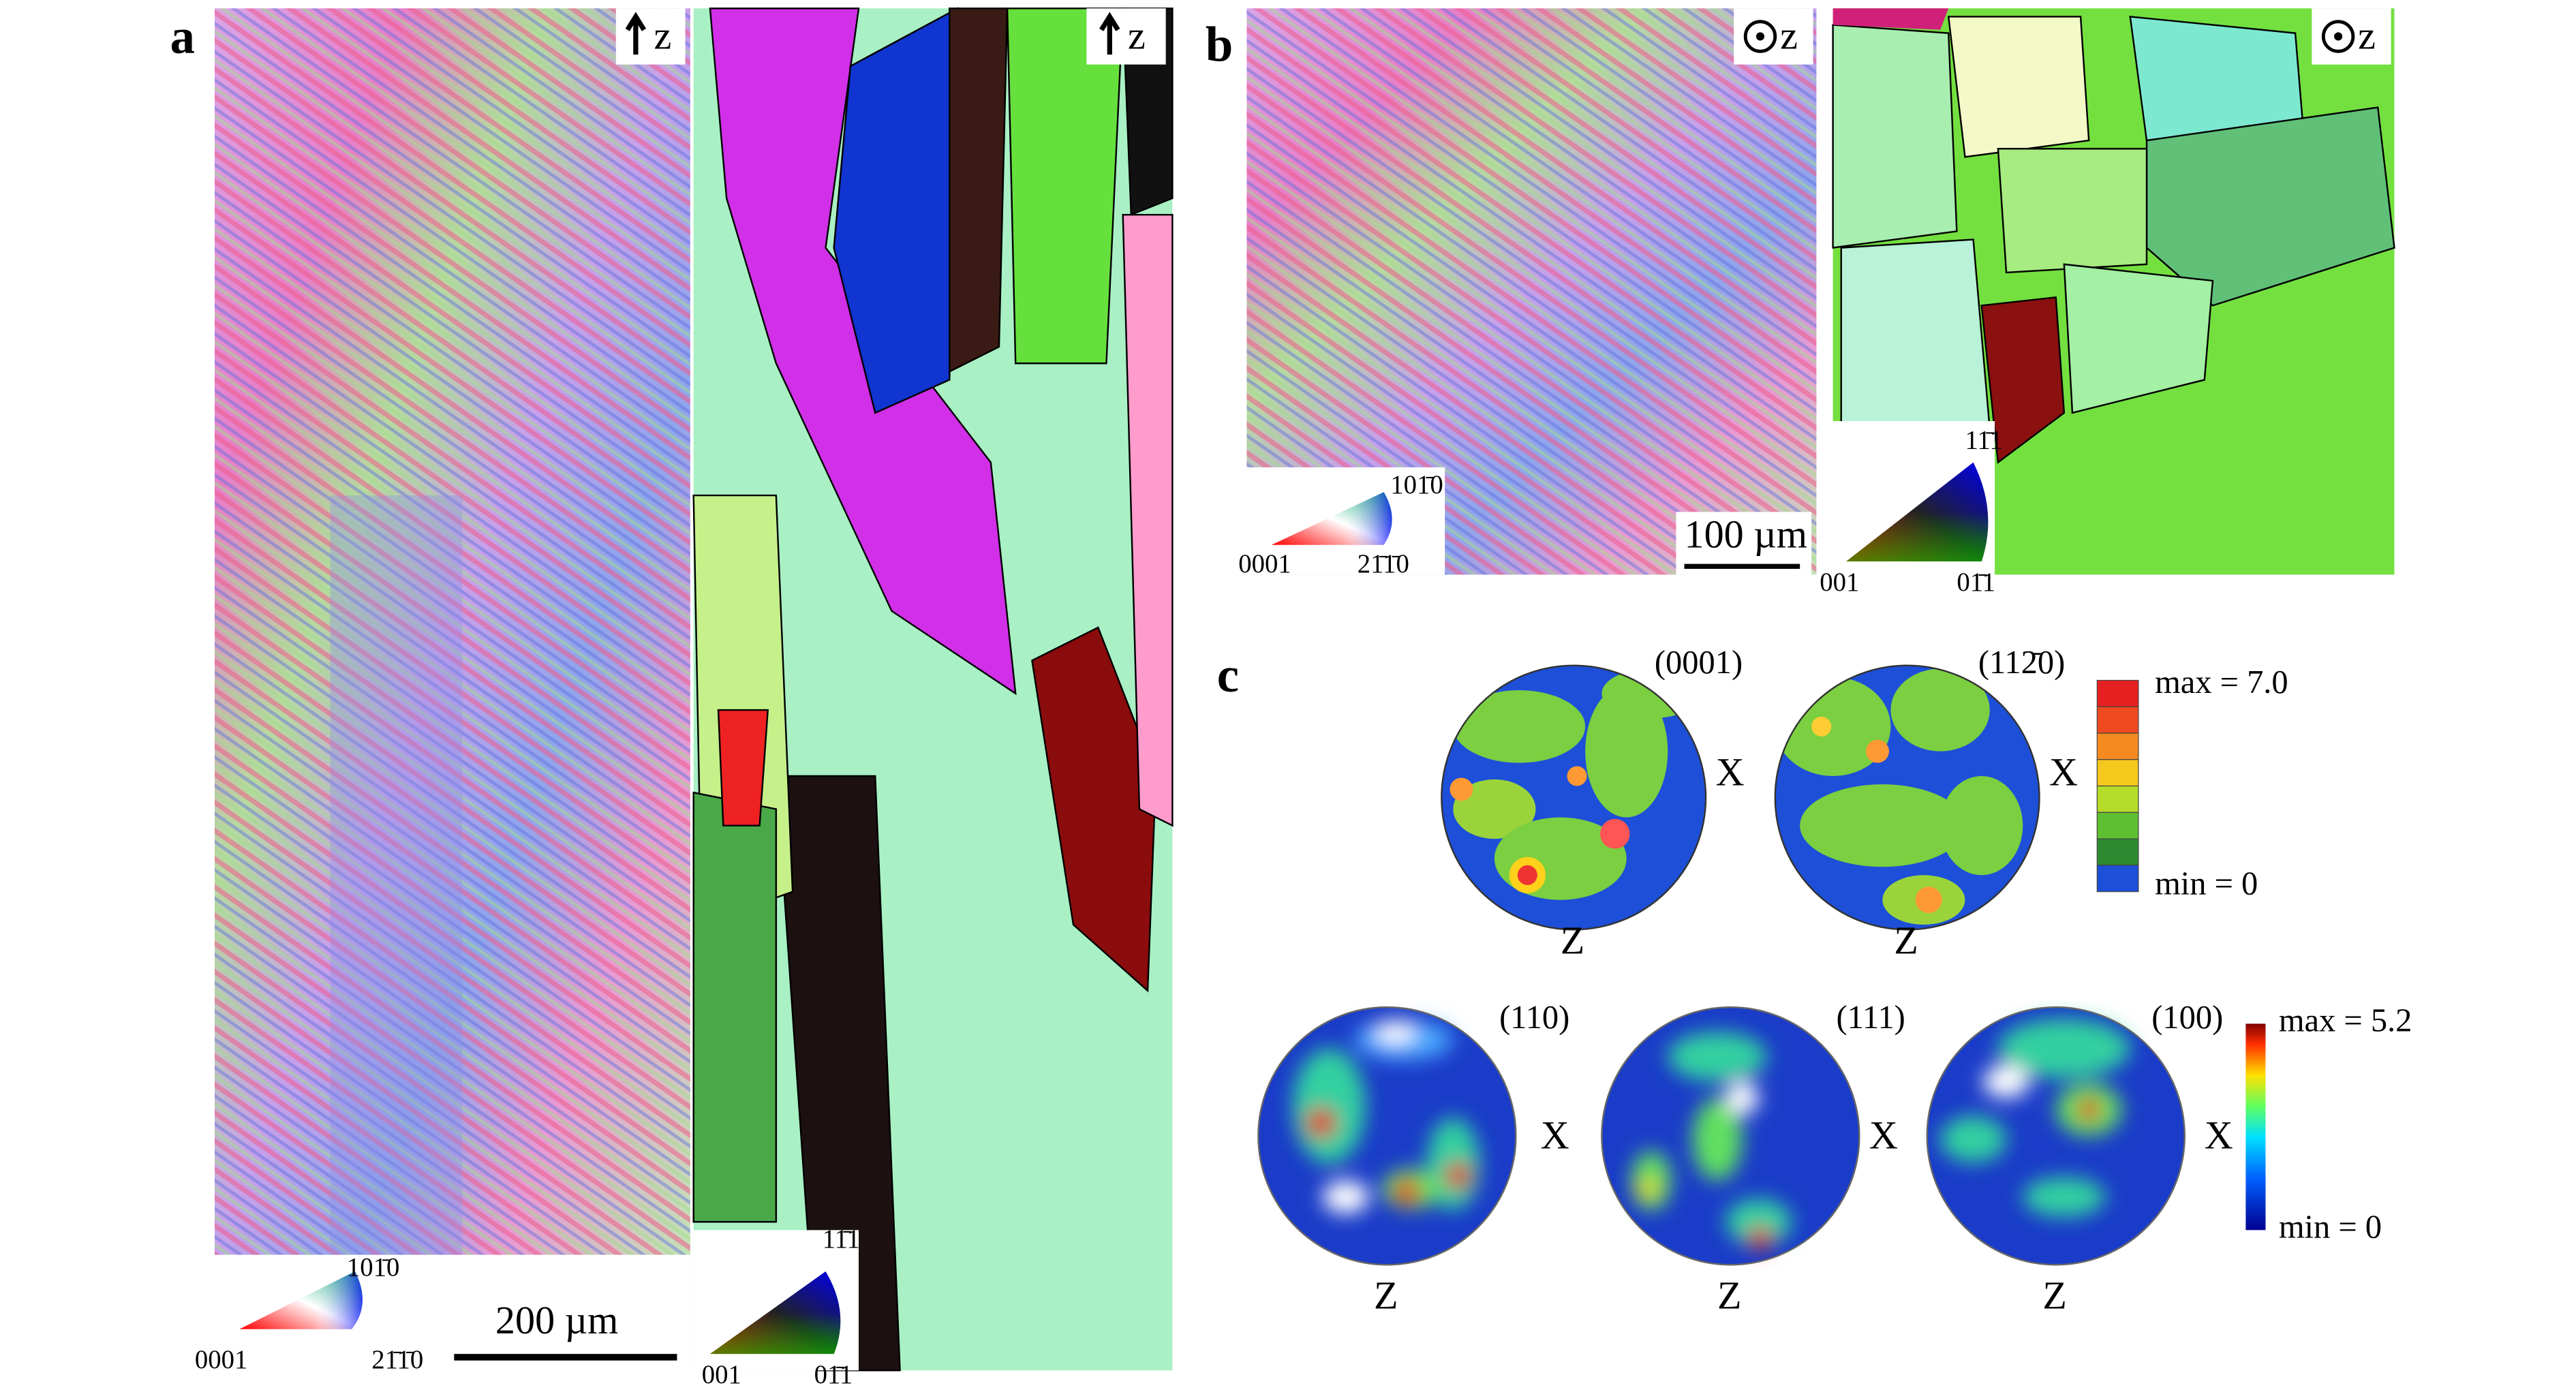  What do you see at coordinates (182, 35) in the screenshot?
I see `panel-label: a` at bounding box center [182, 35].